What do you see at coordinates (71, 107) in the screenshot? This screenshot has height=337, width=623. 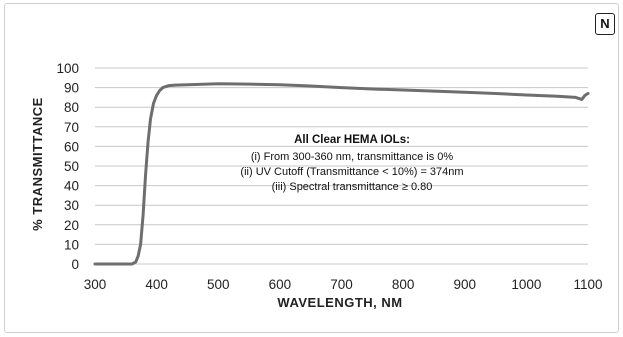 I see `y-tick-label: 80` at bounding box center [71, 107].